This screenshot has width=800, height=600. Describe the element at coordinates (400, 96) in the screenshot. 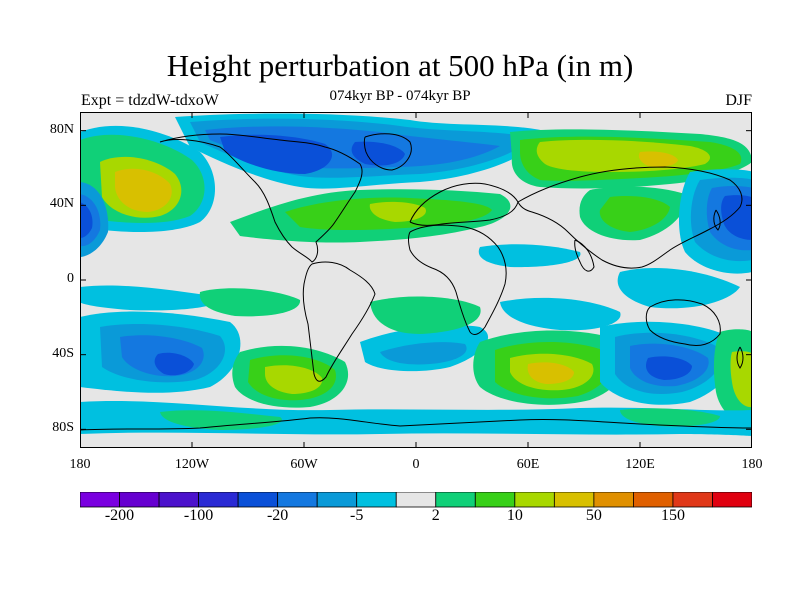

I see `chart-subtitle: 074kyr BP - 074kyr BP` at that location.